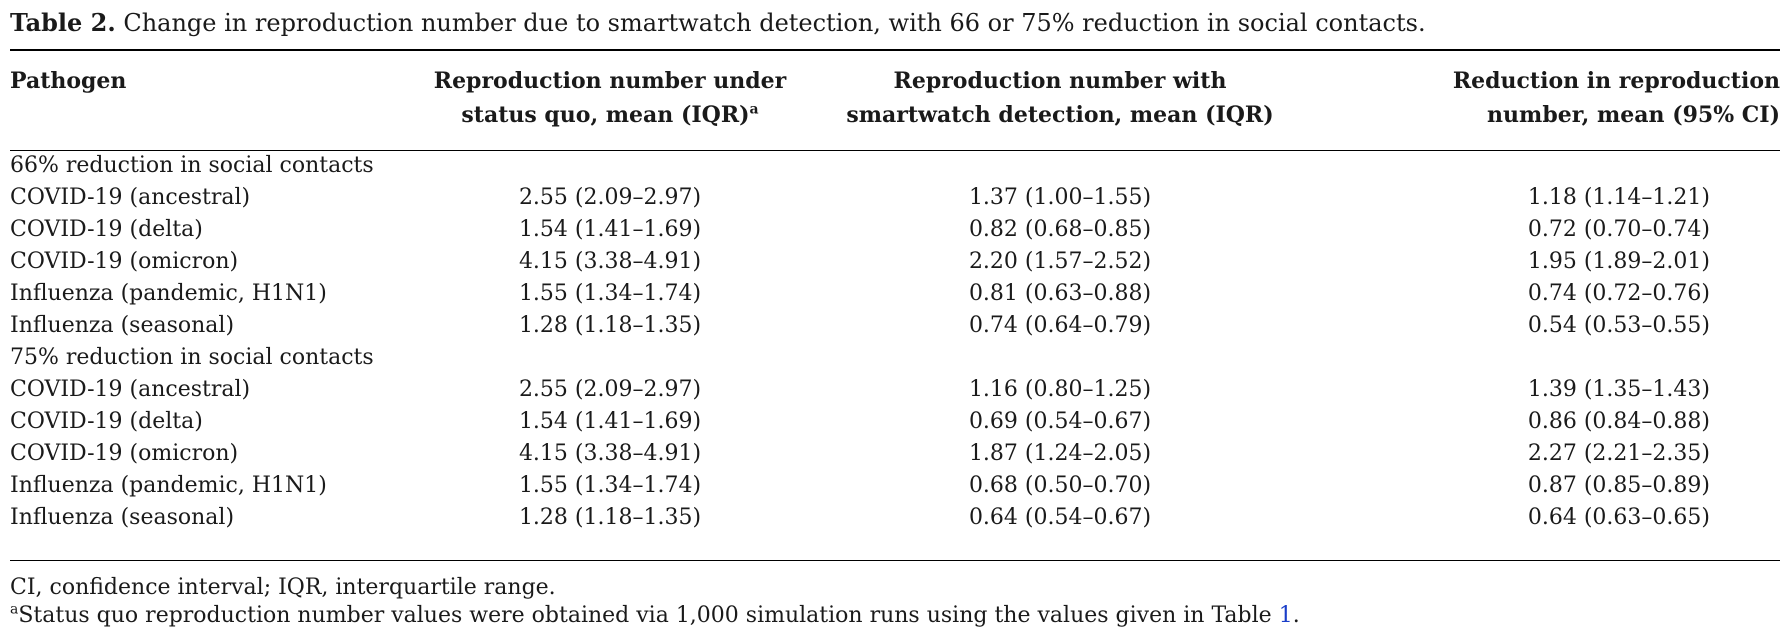  Describe the element at coordinates (1285, 615) in the screenshot. I see `table-1-link: 1` at that location.